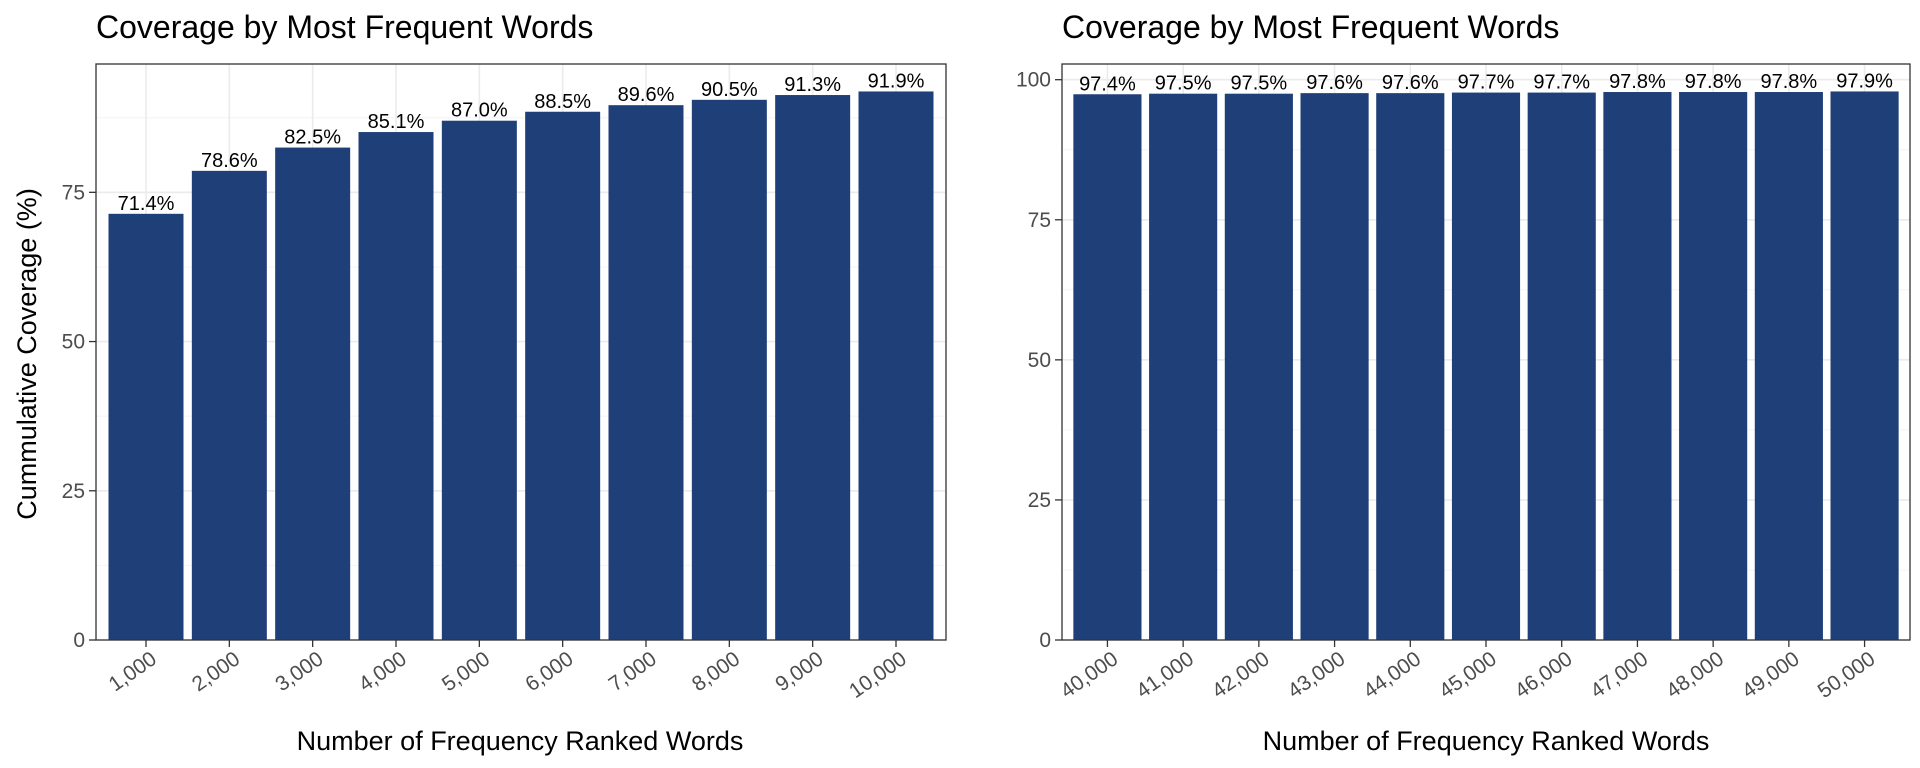 Image resolution: width=1920 pixels, height=768 pixels. I want to click on right-x-axis-title: Number of Frequency Ranked Words, so click(1486, 741).